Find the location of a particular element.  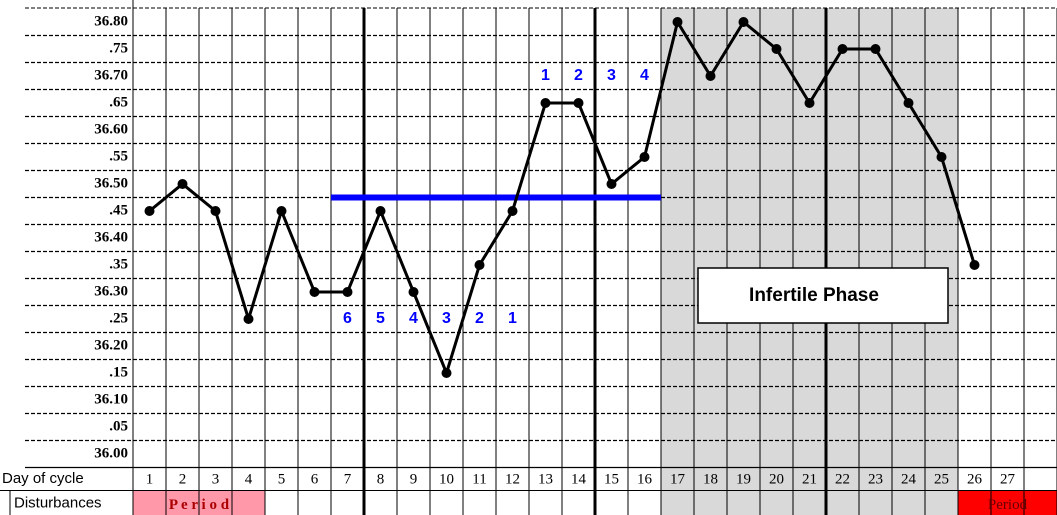

x-tick-label: 5 is located at coordinates (282, 479).